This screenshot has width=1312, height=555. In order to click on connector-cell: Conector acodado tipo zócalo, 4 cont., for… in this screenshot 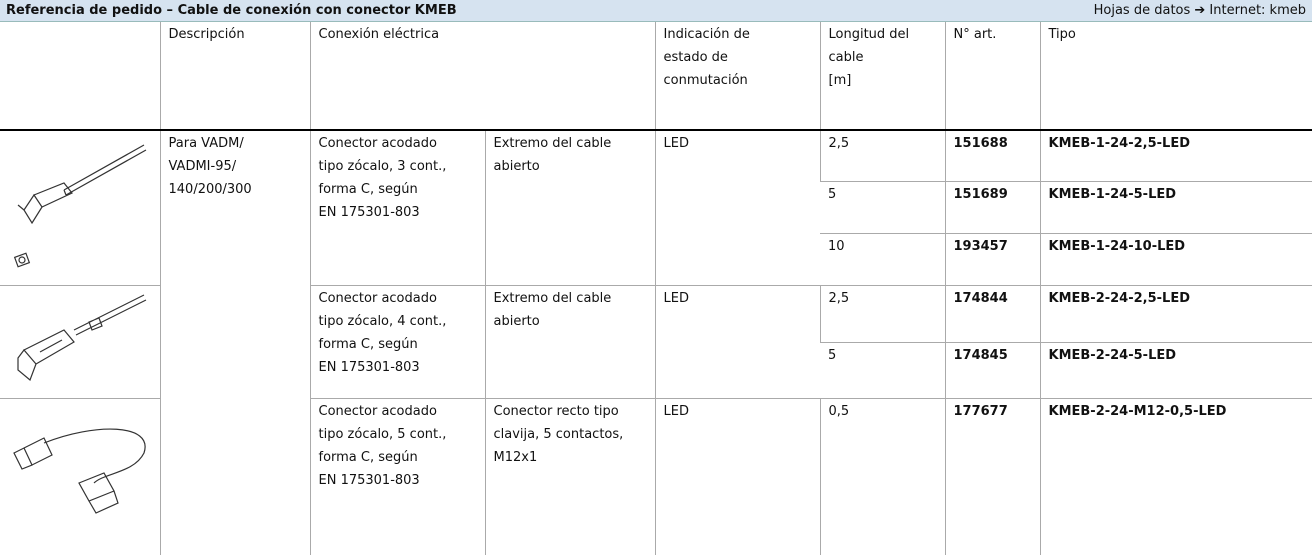, I will do `click(397, 342)`.